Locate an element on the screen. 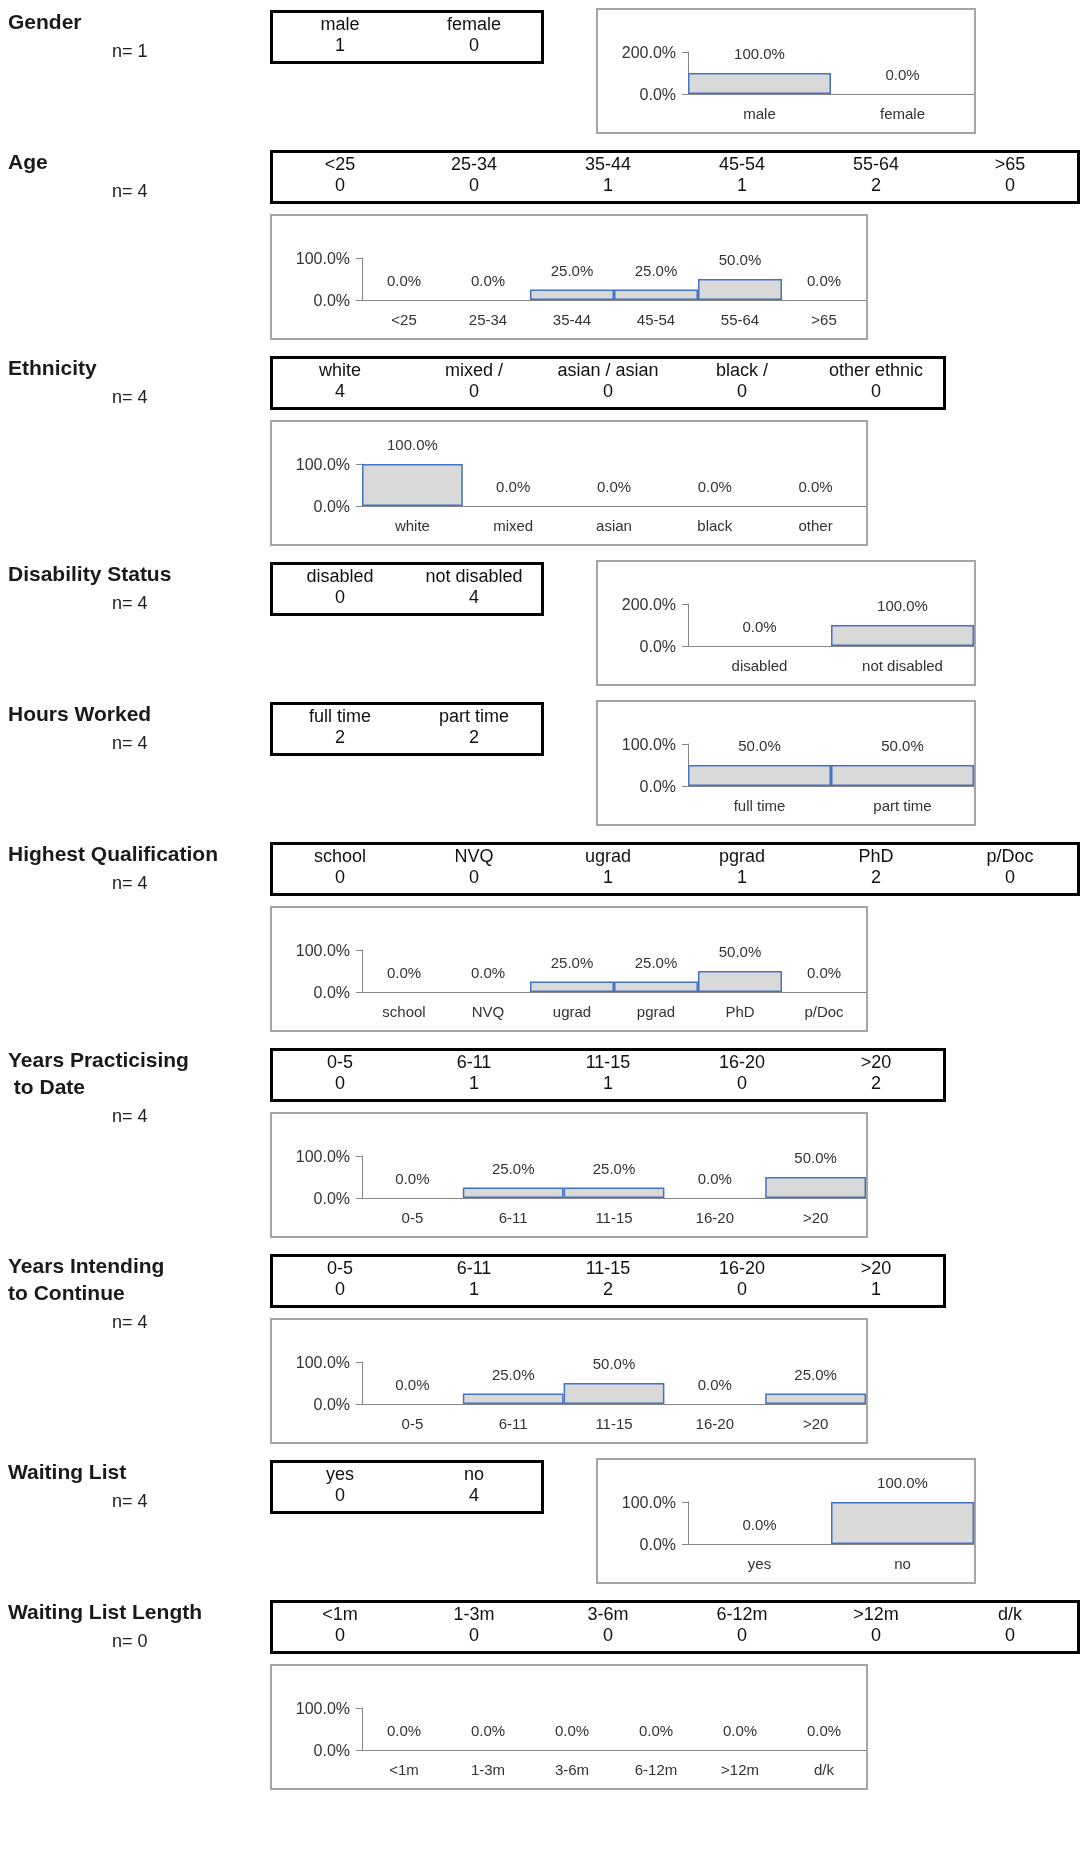 The width and height of the screenshot is (1080, 1854). x-tick-label: 0-5 is located at coordinates (412, 1217).